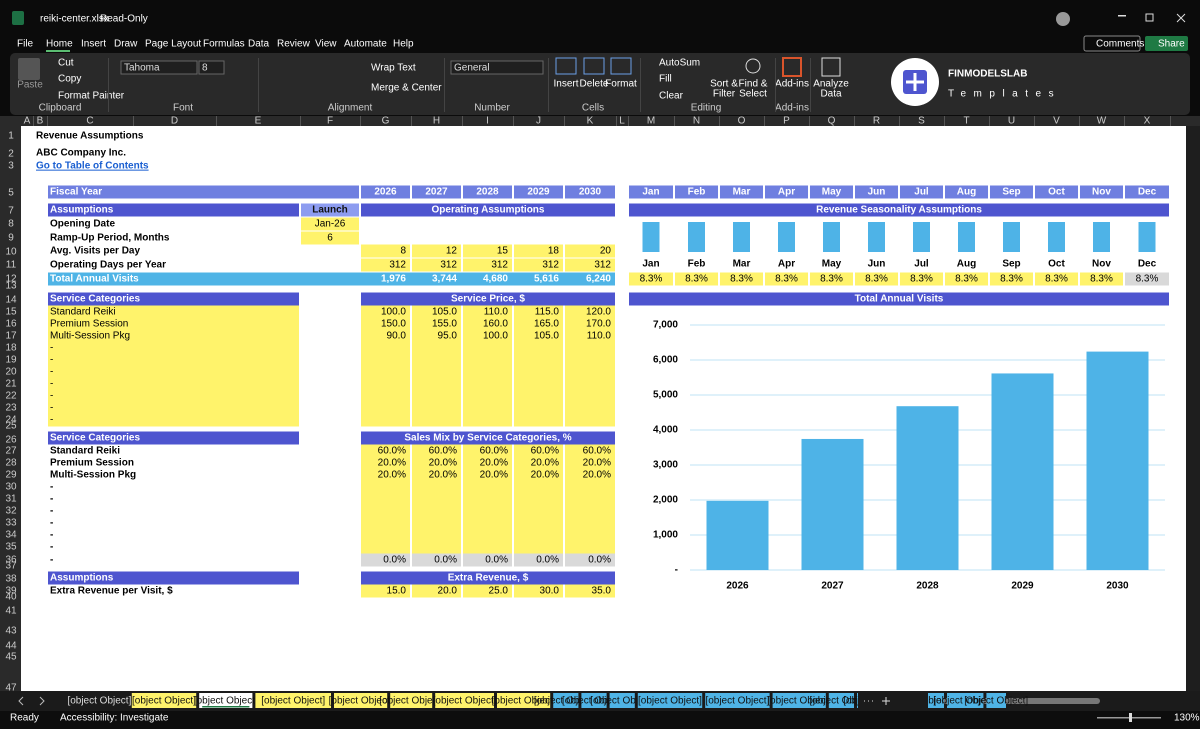 Image resolution: width=1200 pixels, height=729 pixels. Describe the element at coordinates (406, 88) in the screenshot. I see `merge-center: Merge & Center` at that location.